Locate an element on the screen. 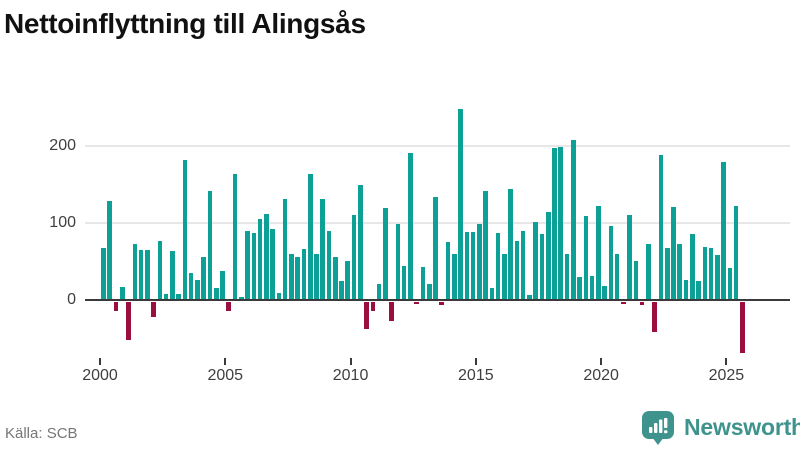 The width and height of the screenshot is (800, 450). gridline-y200 is located at coordinates (437, 145).